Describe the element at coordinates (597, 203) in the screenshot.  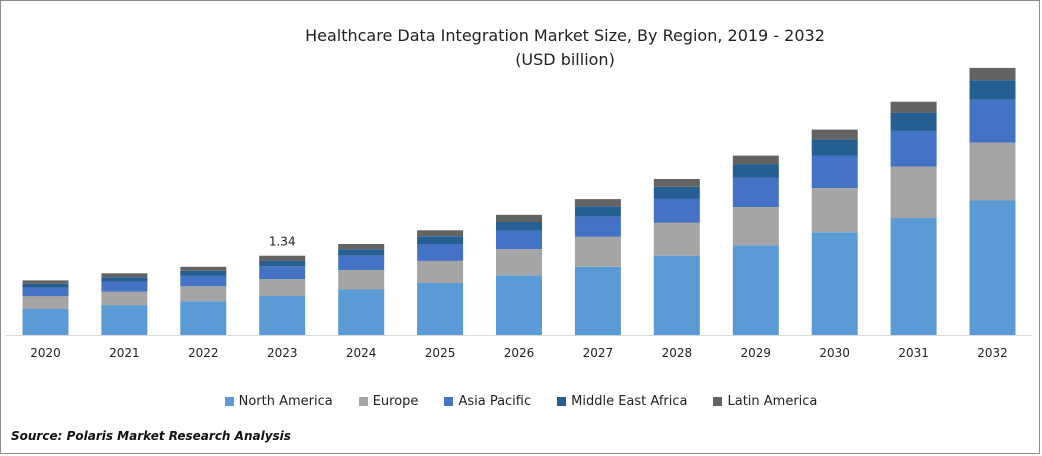
I see `bar-segment-latin-america-2027` at that location.